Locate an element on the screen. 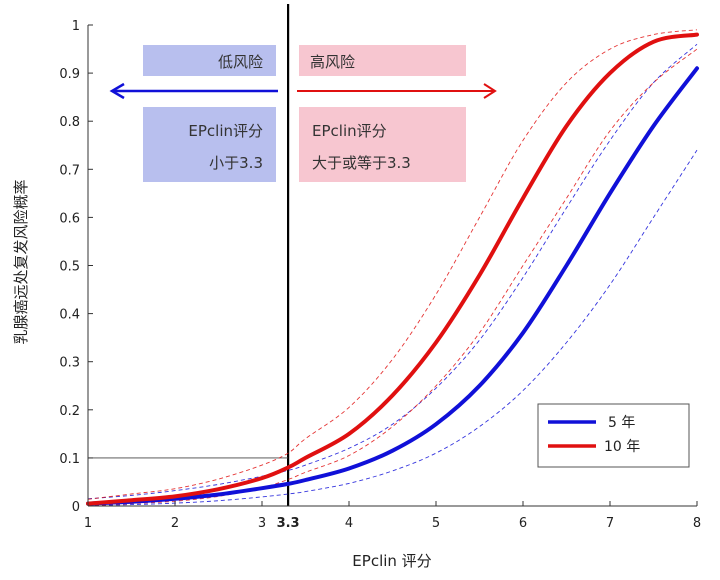 Image resolution: width=720 pixels, height=580 pixels. low-risk-arrow is located at coordinates (193, 91).